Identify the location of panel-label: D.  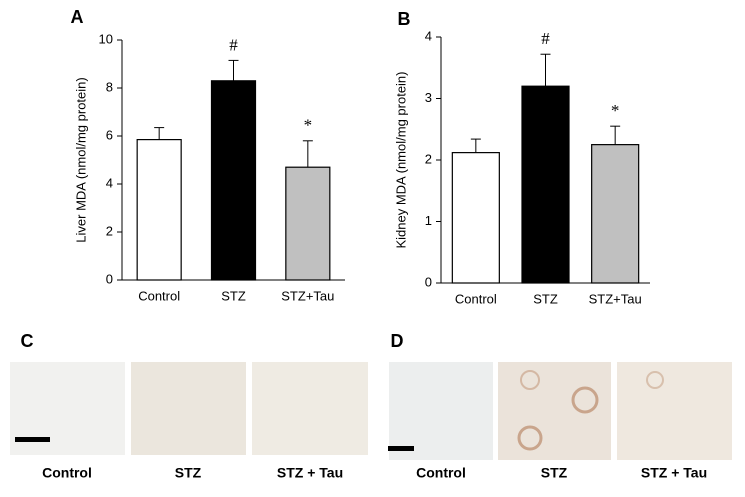
(397, 341).